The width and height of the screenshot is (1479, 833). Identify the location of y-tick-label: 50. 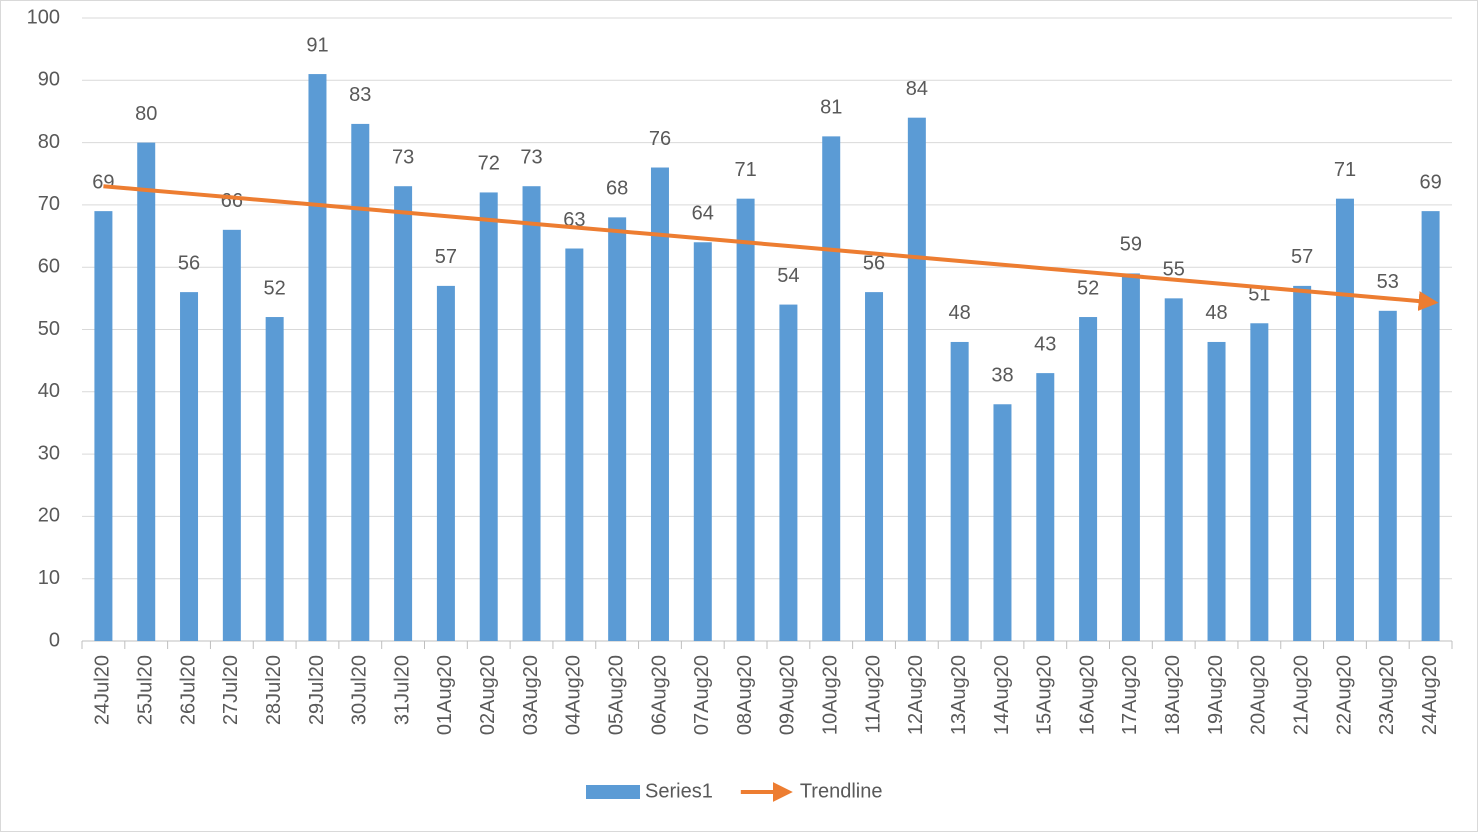
(49, 329).